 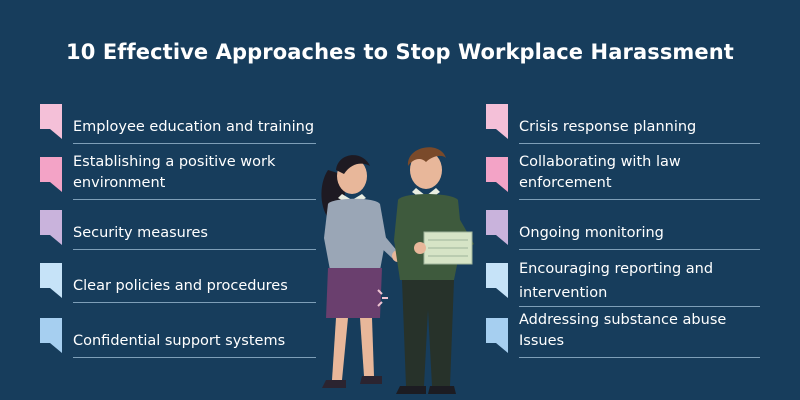 I want to click on list-item-left-2: Establishing a positive work environment, so click(x=178, y=177).